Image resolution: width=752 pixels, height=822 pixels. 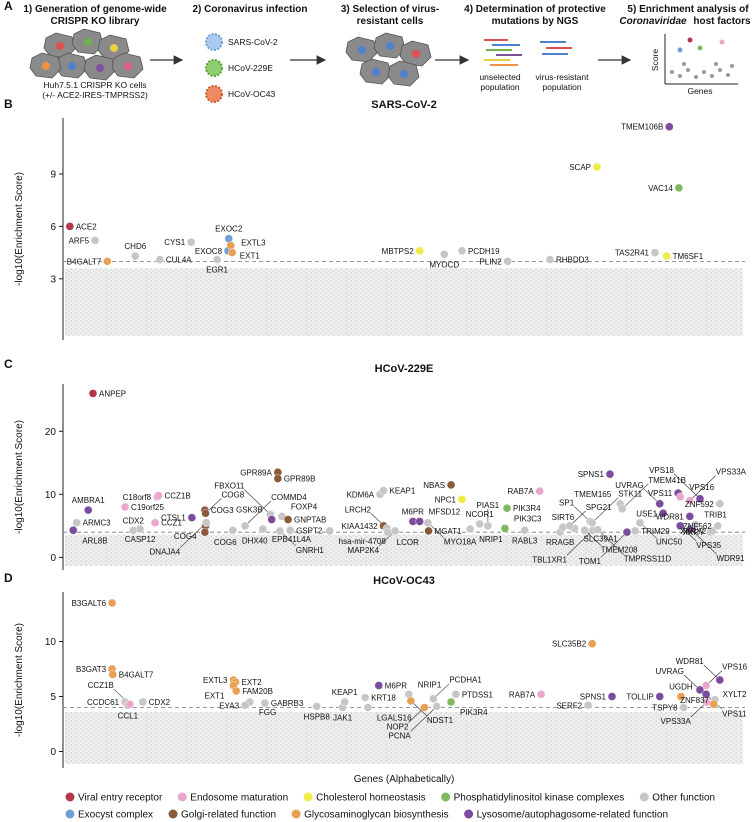 What do you see at coordinates (53, 697) in the screenshot?
I see `y-tick-label: 5` at bounding box center [53, 697].